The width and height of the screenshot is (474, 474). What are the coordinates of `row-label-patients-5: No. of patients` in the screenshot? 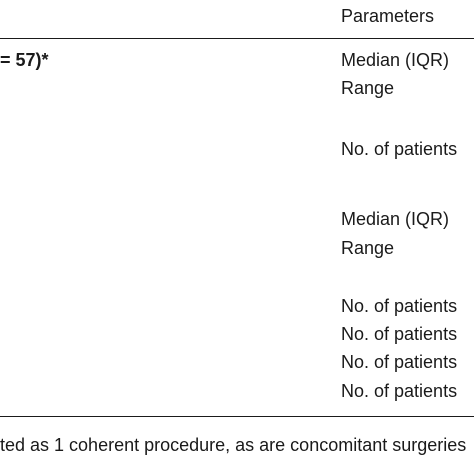 It's located at (399, 391).